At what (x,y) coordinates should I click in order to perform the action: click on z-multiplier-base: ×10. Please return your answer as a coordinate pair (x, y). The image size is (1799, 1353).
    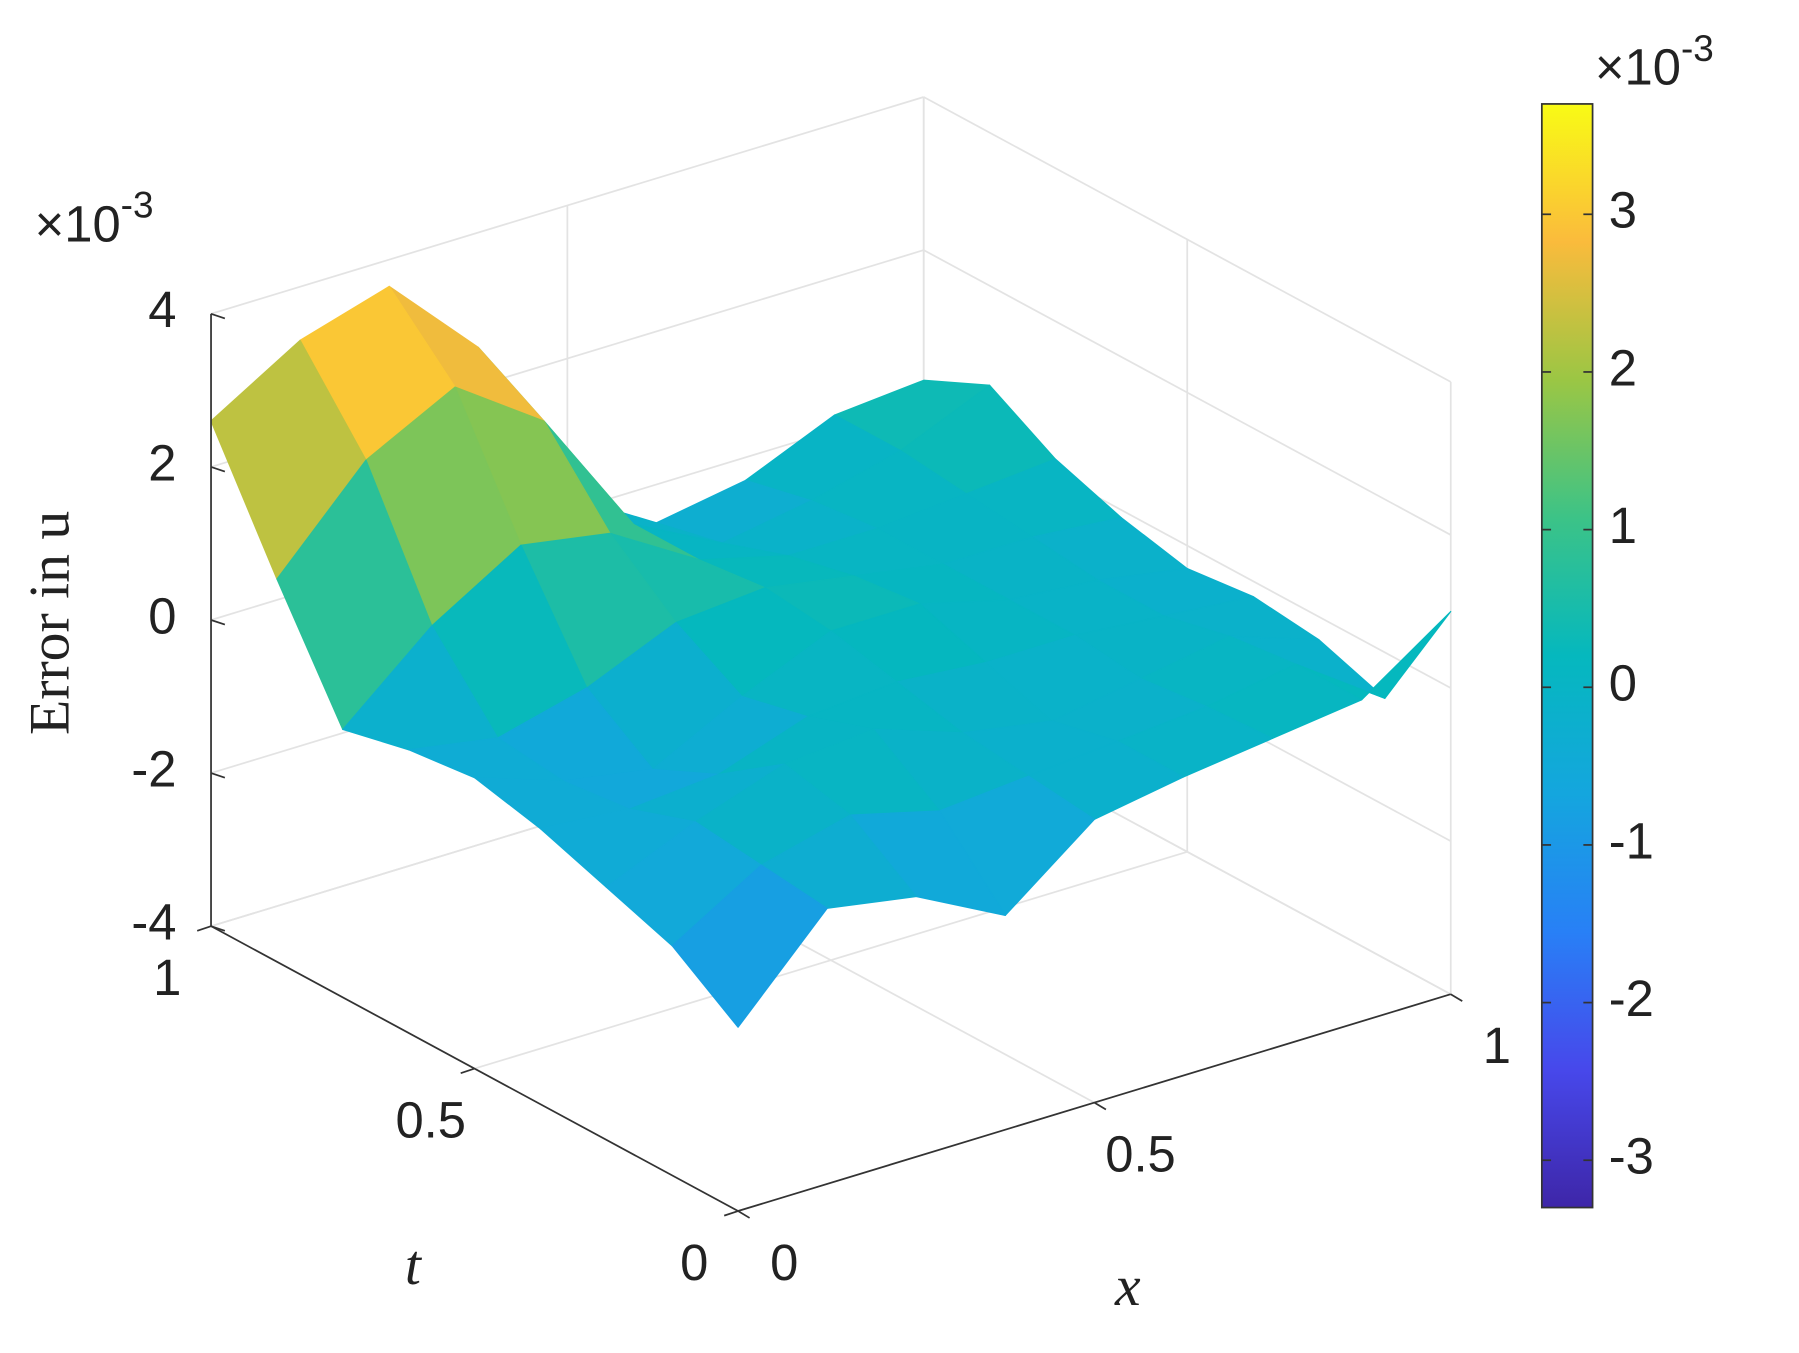
    Looking at the image, I should click on (78, 224).